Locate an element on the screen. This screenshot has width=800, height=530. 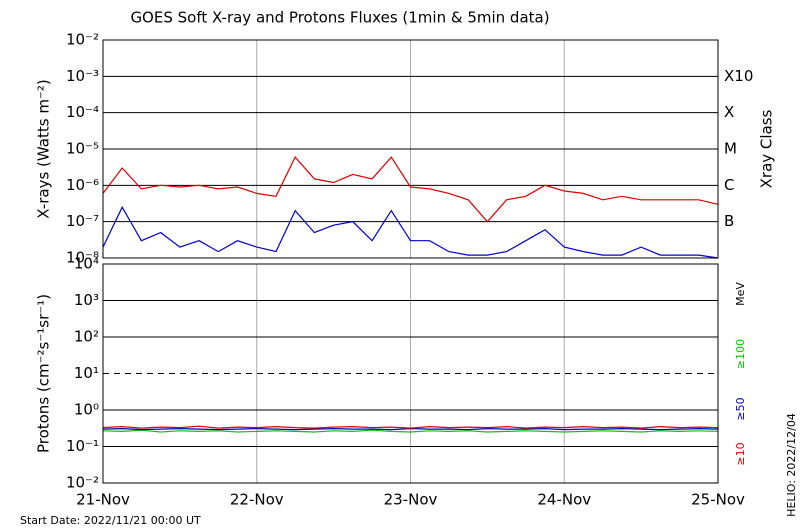
y-tick-label: 10⁻⁸ is located at coordinates (82, 258).